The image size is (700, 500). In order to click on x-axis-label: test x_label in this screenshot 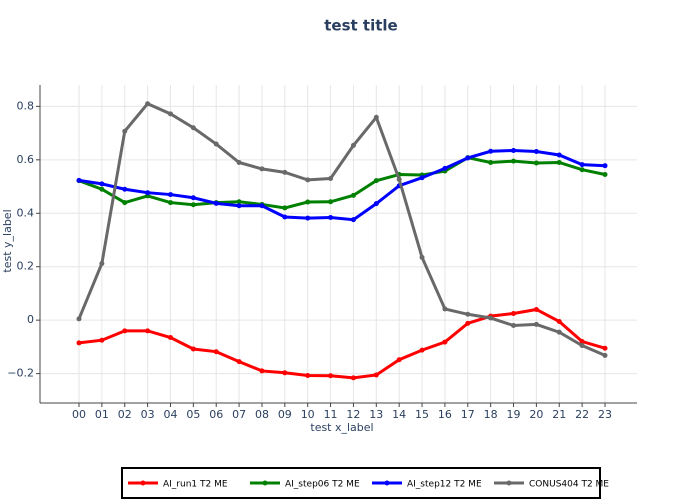, I will do `click(341, 427)`.